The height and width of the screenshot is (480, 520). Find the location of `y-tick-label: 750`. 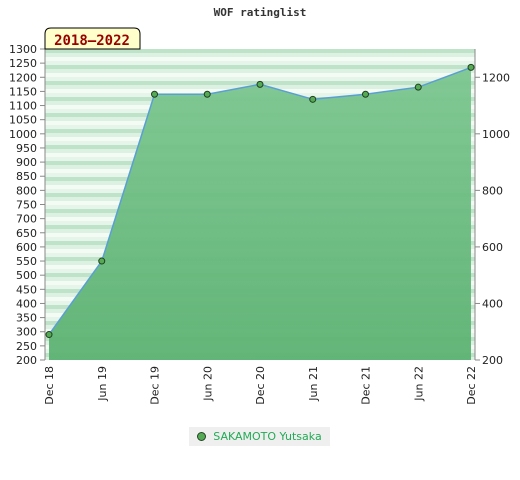

y-tick-label: 750 is located at coordinates (26, 205).